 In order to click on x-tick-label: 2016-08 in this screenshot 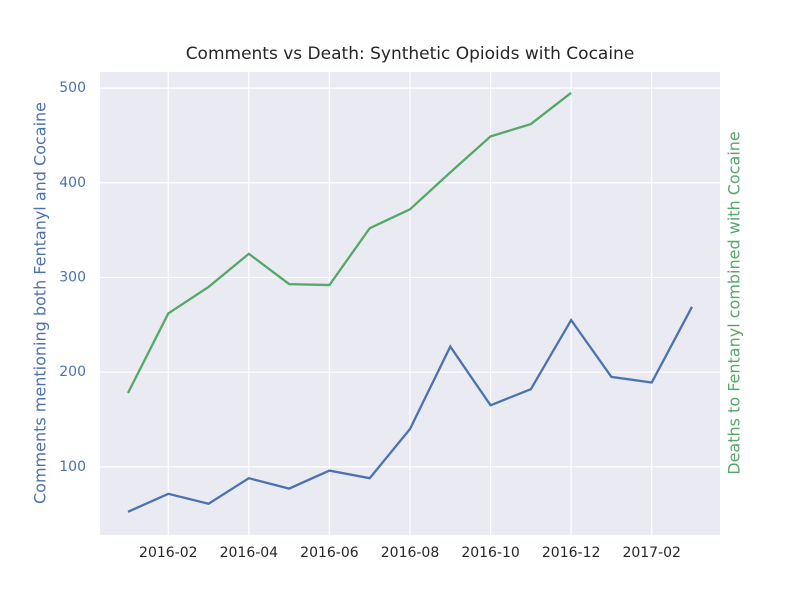, I will do `click(410, 553)`.